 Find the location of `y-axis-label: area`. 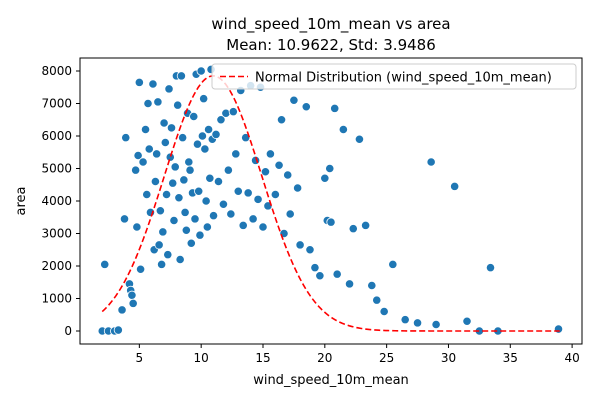

y-axis-label: area is located at coordinates (21, 201).